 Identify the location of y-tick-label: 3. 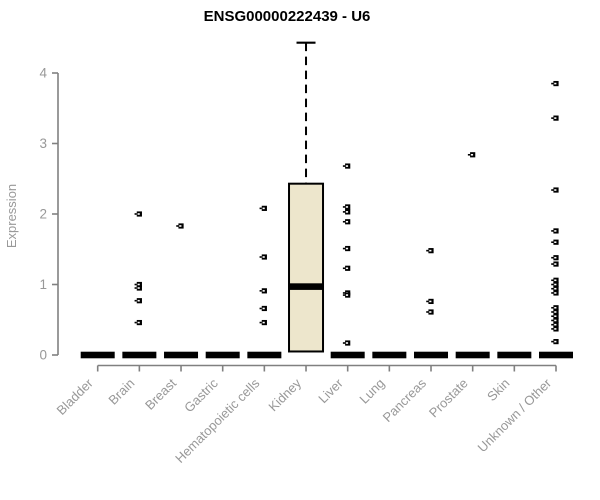
(43, 143).